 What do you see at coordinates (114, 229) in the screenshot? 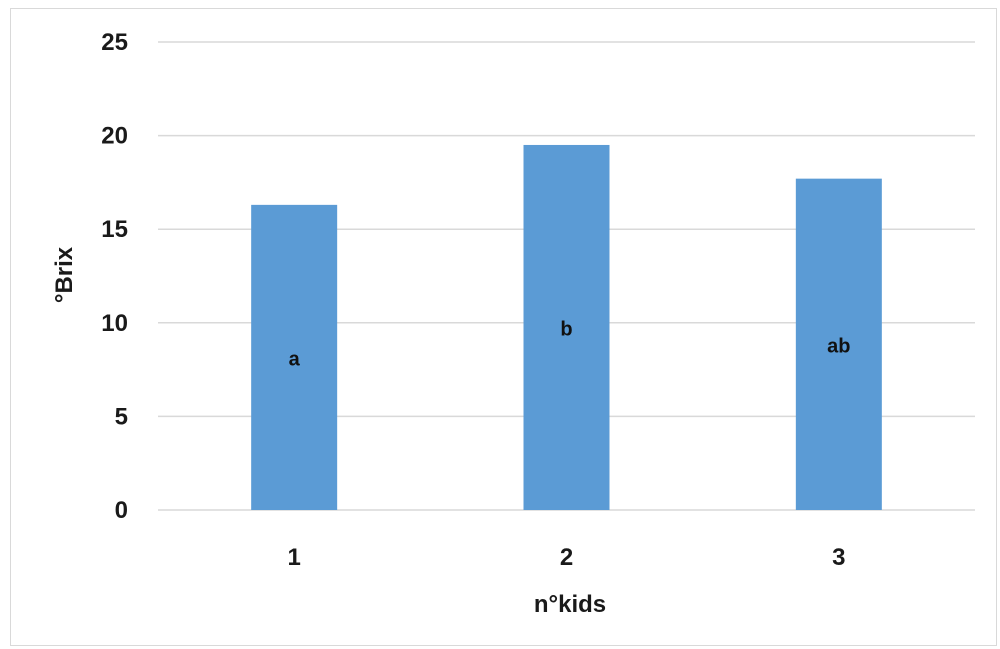
I see `y-tick-label: 15` at bounding box center [114, 229].